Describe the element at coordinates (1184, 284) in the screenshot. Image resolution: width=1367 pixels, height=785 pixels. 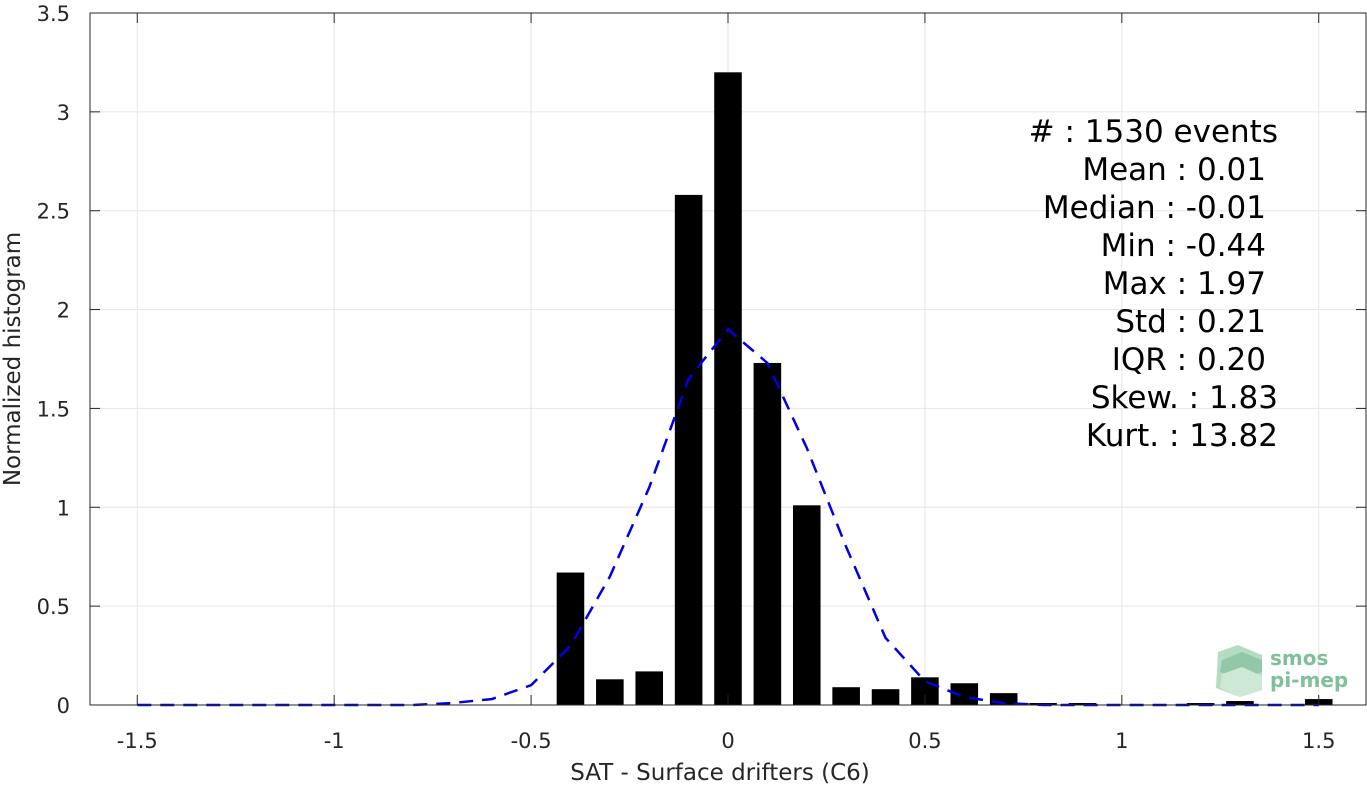
I see `stat-max: Max : 1.97` at that location.